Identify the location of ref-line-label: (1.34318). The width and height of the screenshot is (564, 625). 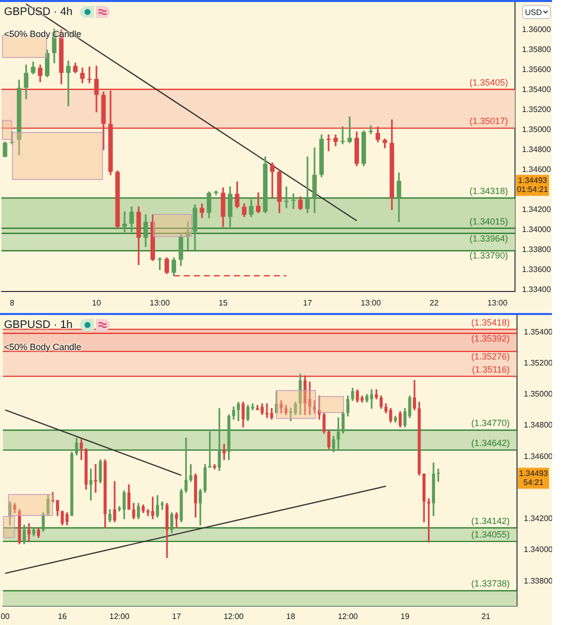
(488, 191).